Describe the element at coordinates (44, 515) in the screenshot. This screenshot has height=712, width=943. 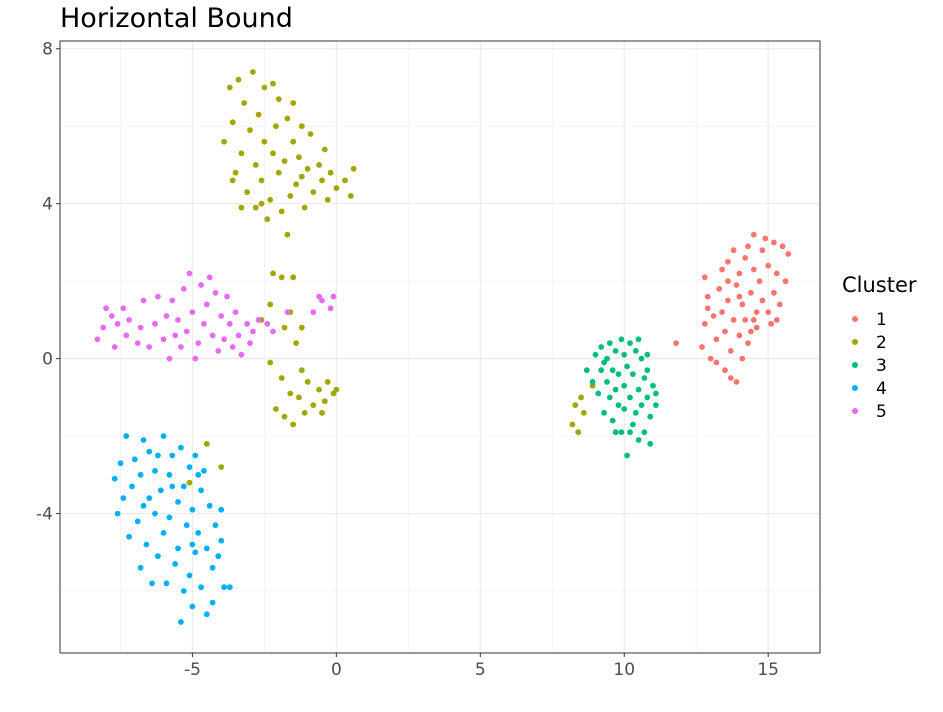
I see `y-tick-label: -4` at that location.